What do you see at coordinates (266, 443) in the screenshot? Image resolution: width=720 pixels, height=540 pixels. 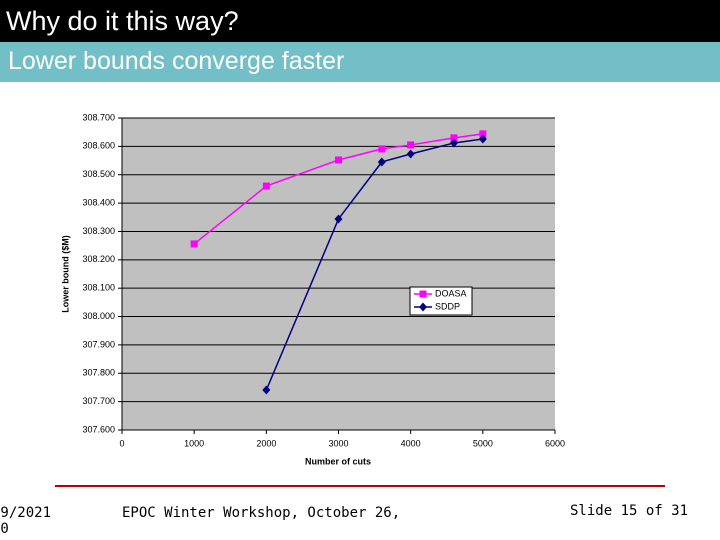 I see `x-tick-label: 2000` at bounding box center [266, 443].